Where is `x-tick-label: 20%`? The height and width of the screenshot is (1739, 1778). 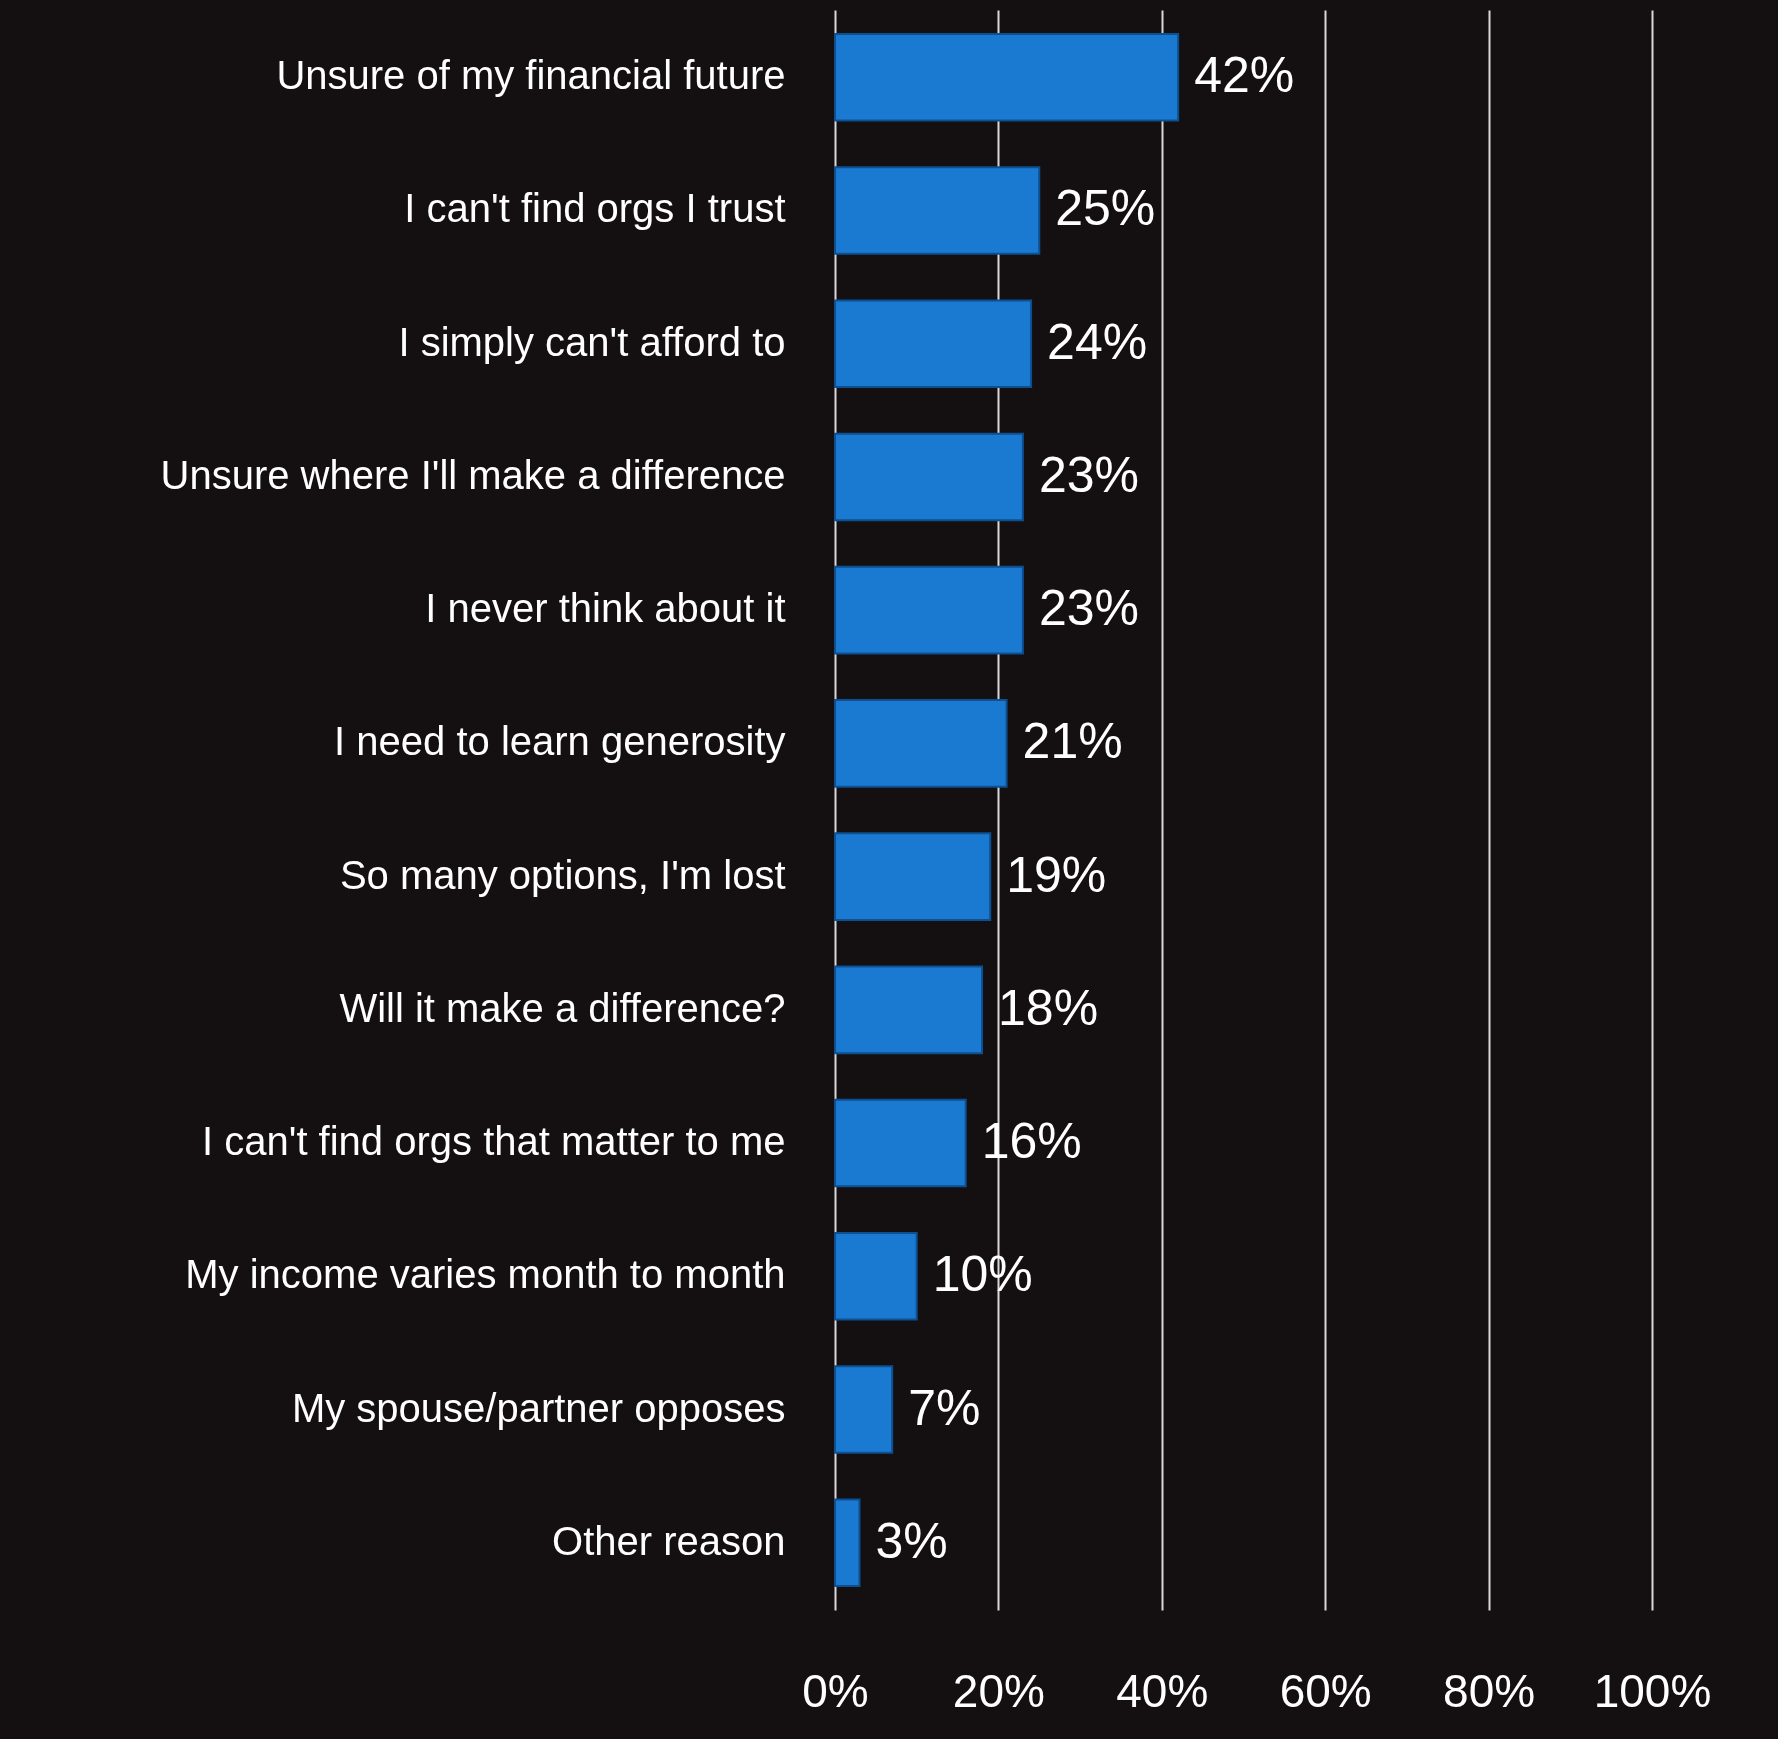
x-tick-label: 20% is located at coordinates (998, 1690).